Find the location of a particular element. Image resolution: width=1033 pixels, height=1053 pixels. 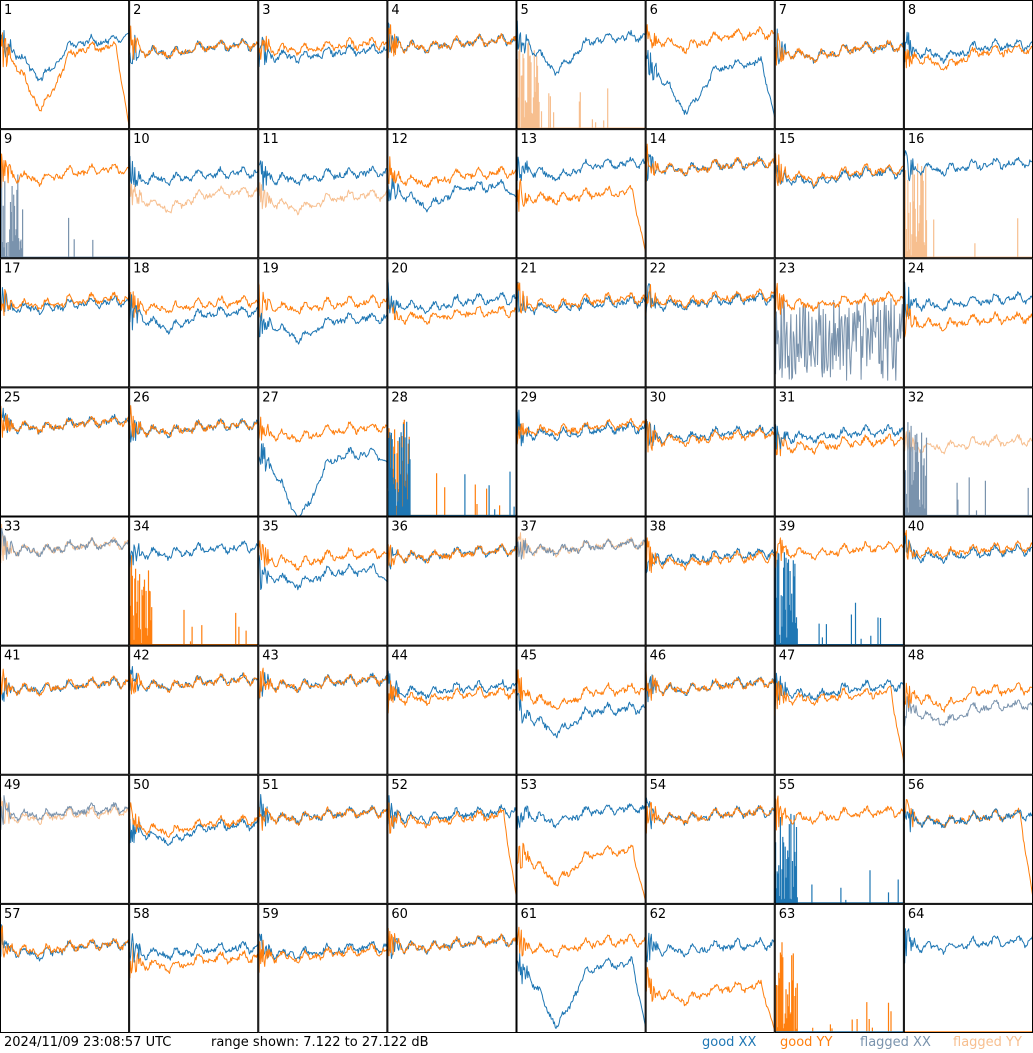

panel-16-xx-trace is located at coordinates (968, 165).